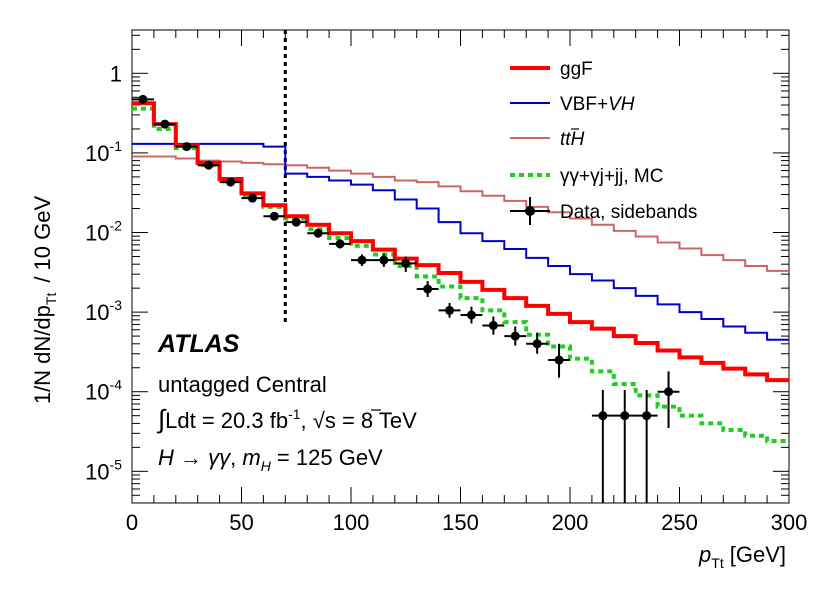 The width and height of the screenshot is (830, 602). Describe the element at coordinates (597, 104) in the screenshot. I see `legend-label-vbf: VBF+VH` at that location.